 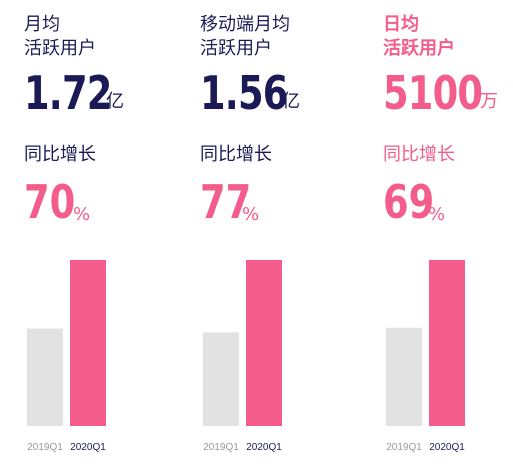 I want to click on metric-label-line1: 日均, so click(x=401, y=24).